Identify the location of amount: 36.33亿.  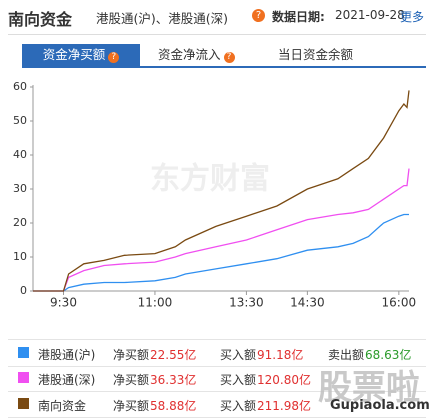
(173, 380).